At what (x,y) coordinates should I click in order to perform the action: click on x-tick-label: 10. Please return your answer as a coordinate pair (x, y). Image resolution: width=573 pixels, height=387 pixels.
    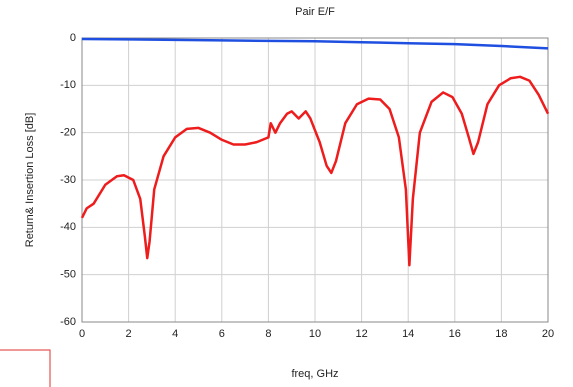
    Looking at the image, I should click on (315, 334).